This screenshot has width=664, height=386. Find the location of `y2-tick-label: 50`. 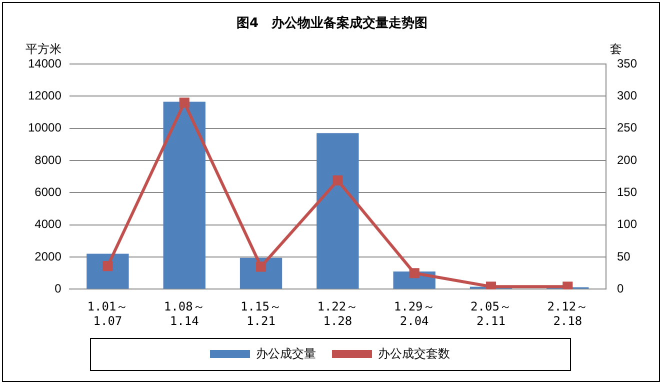

y2-tick-label: 50 is located at coordinates (623, 256).